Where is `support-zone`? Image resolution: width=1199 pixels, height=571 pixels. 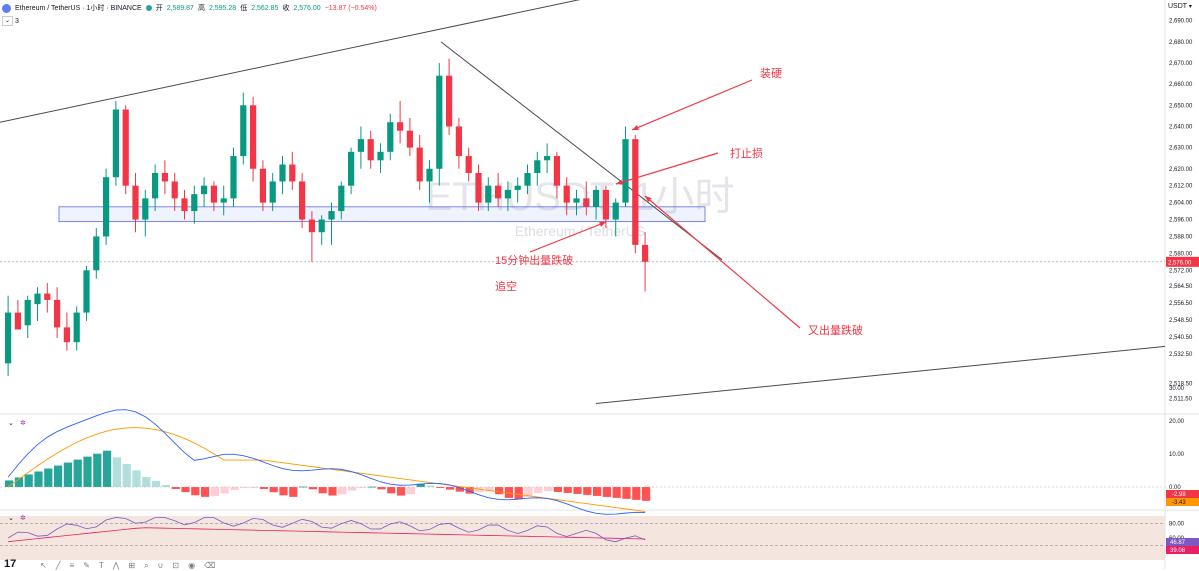
support-zone is located at coordinates (382, 214).